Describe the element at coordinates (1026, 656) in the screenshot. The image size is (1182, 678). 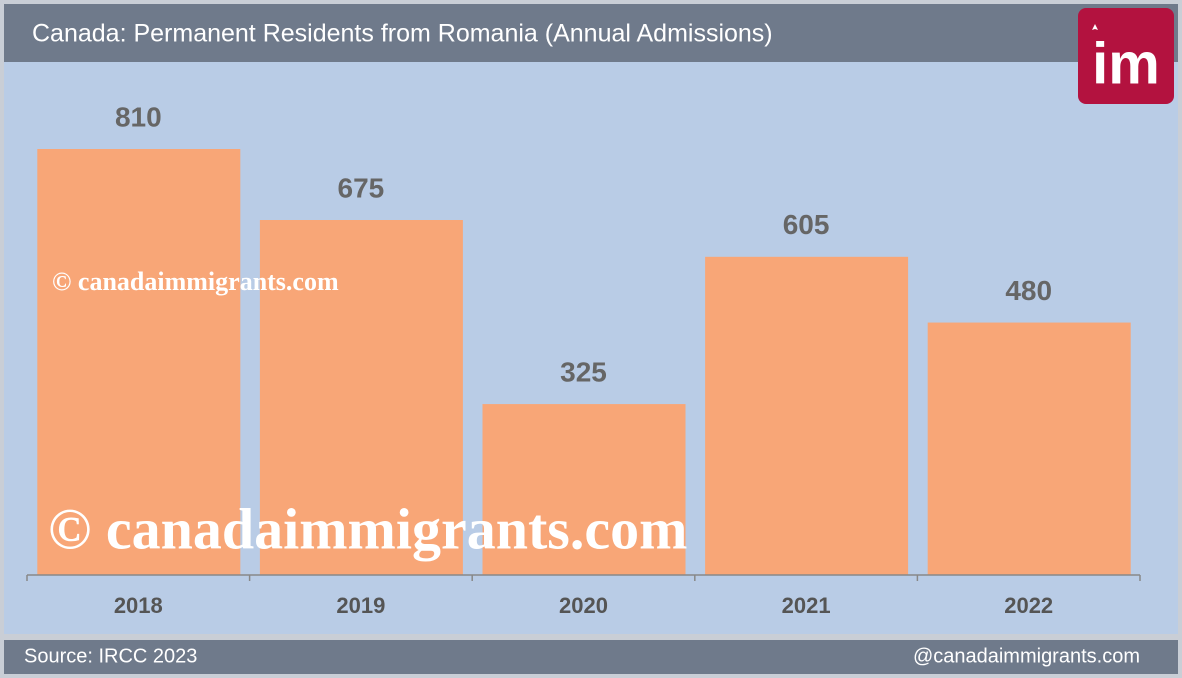
I see `handle: @canadaimmigrants.com` at that location.